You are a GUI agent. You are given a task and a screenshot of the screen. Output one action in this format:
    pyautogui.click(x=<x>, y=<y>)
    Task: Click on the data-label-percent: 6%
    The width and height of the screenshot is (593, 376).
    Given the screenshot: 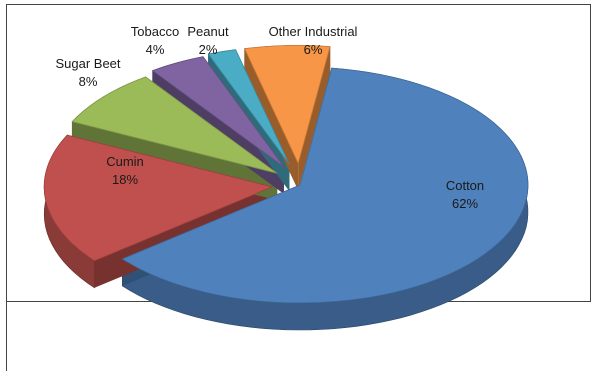 What is the action you would take?
    pyautogui.click(x=313, y=49)
    